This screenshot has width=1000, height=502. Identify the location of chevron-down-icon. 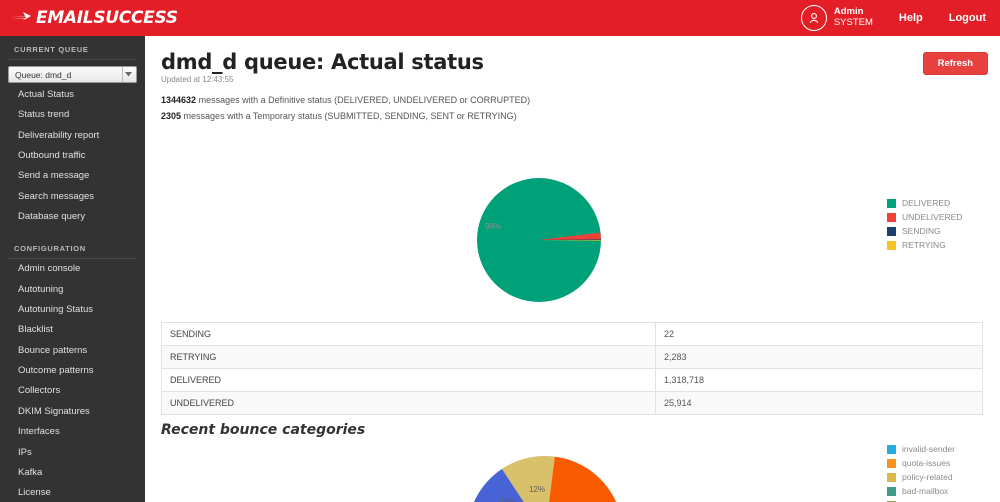
(127, 74).